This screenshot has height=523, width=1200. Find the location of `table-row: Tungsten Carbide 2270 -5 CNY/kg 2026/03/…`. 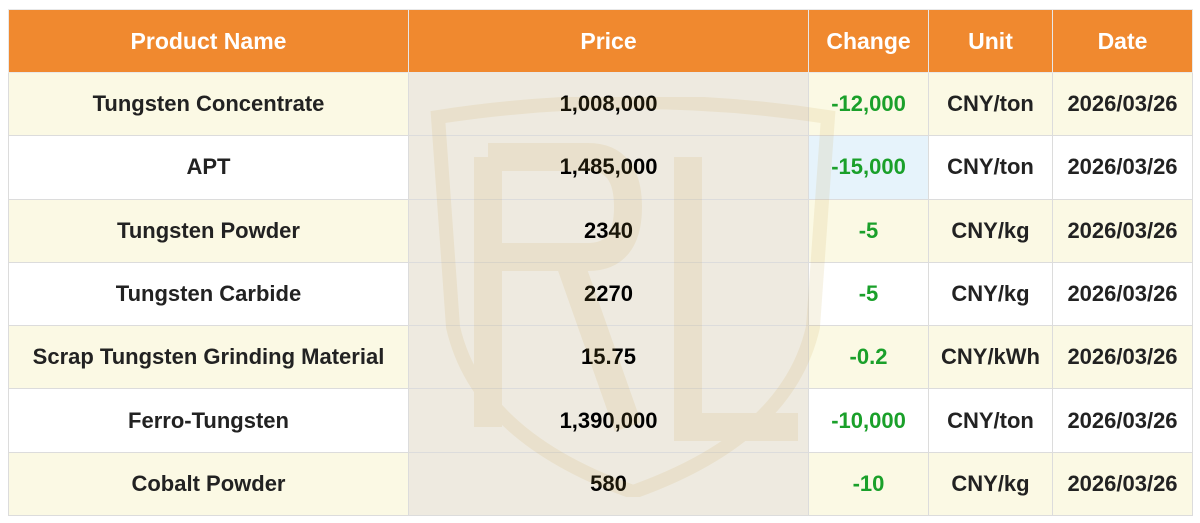

table-row: Tungsten Carbide 2270 -5 CNY/kg 2026/03/… is located at coordinates (600, 294).